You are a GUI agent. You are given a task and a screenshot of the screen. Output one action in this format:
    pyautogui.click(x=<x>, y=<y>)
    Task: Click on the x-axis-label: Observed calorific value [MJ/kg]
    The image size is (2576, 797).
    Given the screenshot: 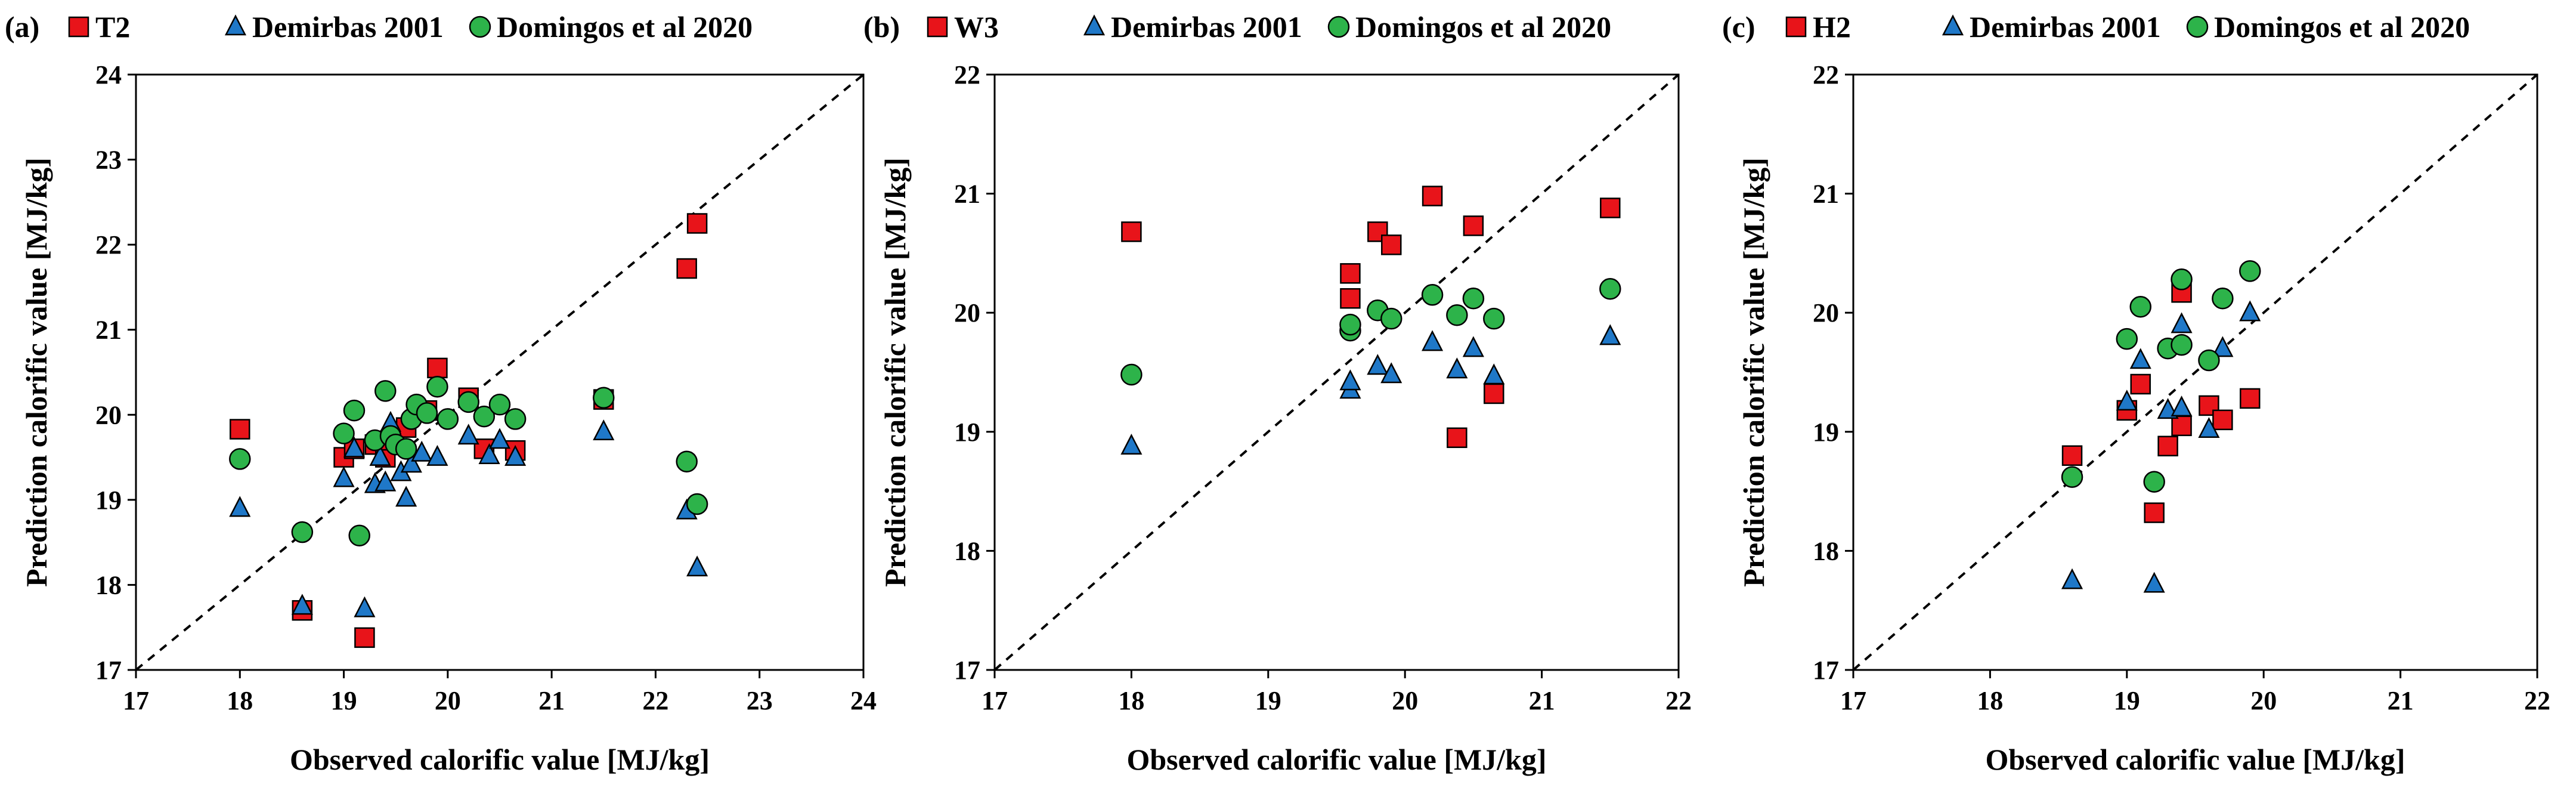 What is the action you would take?
    pyautogui.click(x=1336, y=759)
    